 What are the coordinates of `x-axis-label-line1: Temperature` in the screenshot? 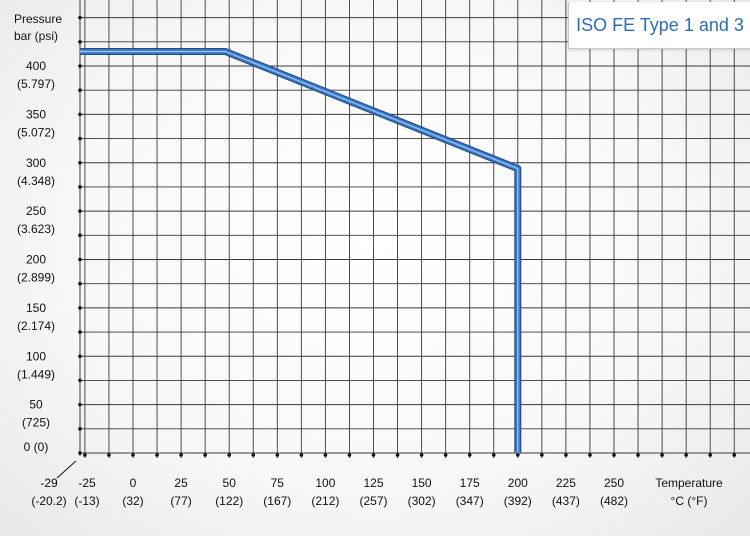 It's located at (689, 483).